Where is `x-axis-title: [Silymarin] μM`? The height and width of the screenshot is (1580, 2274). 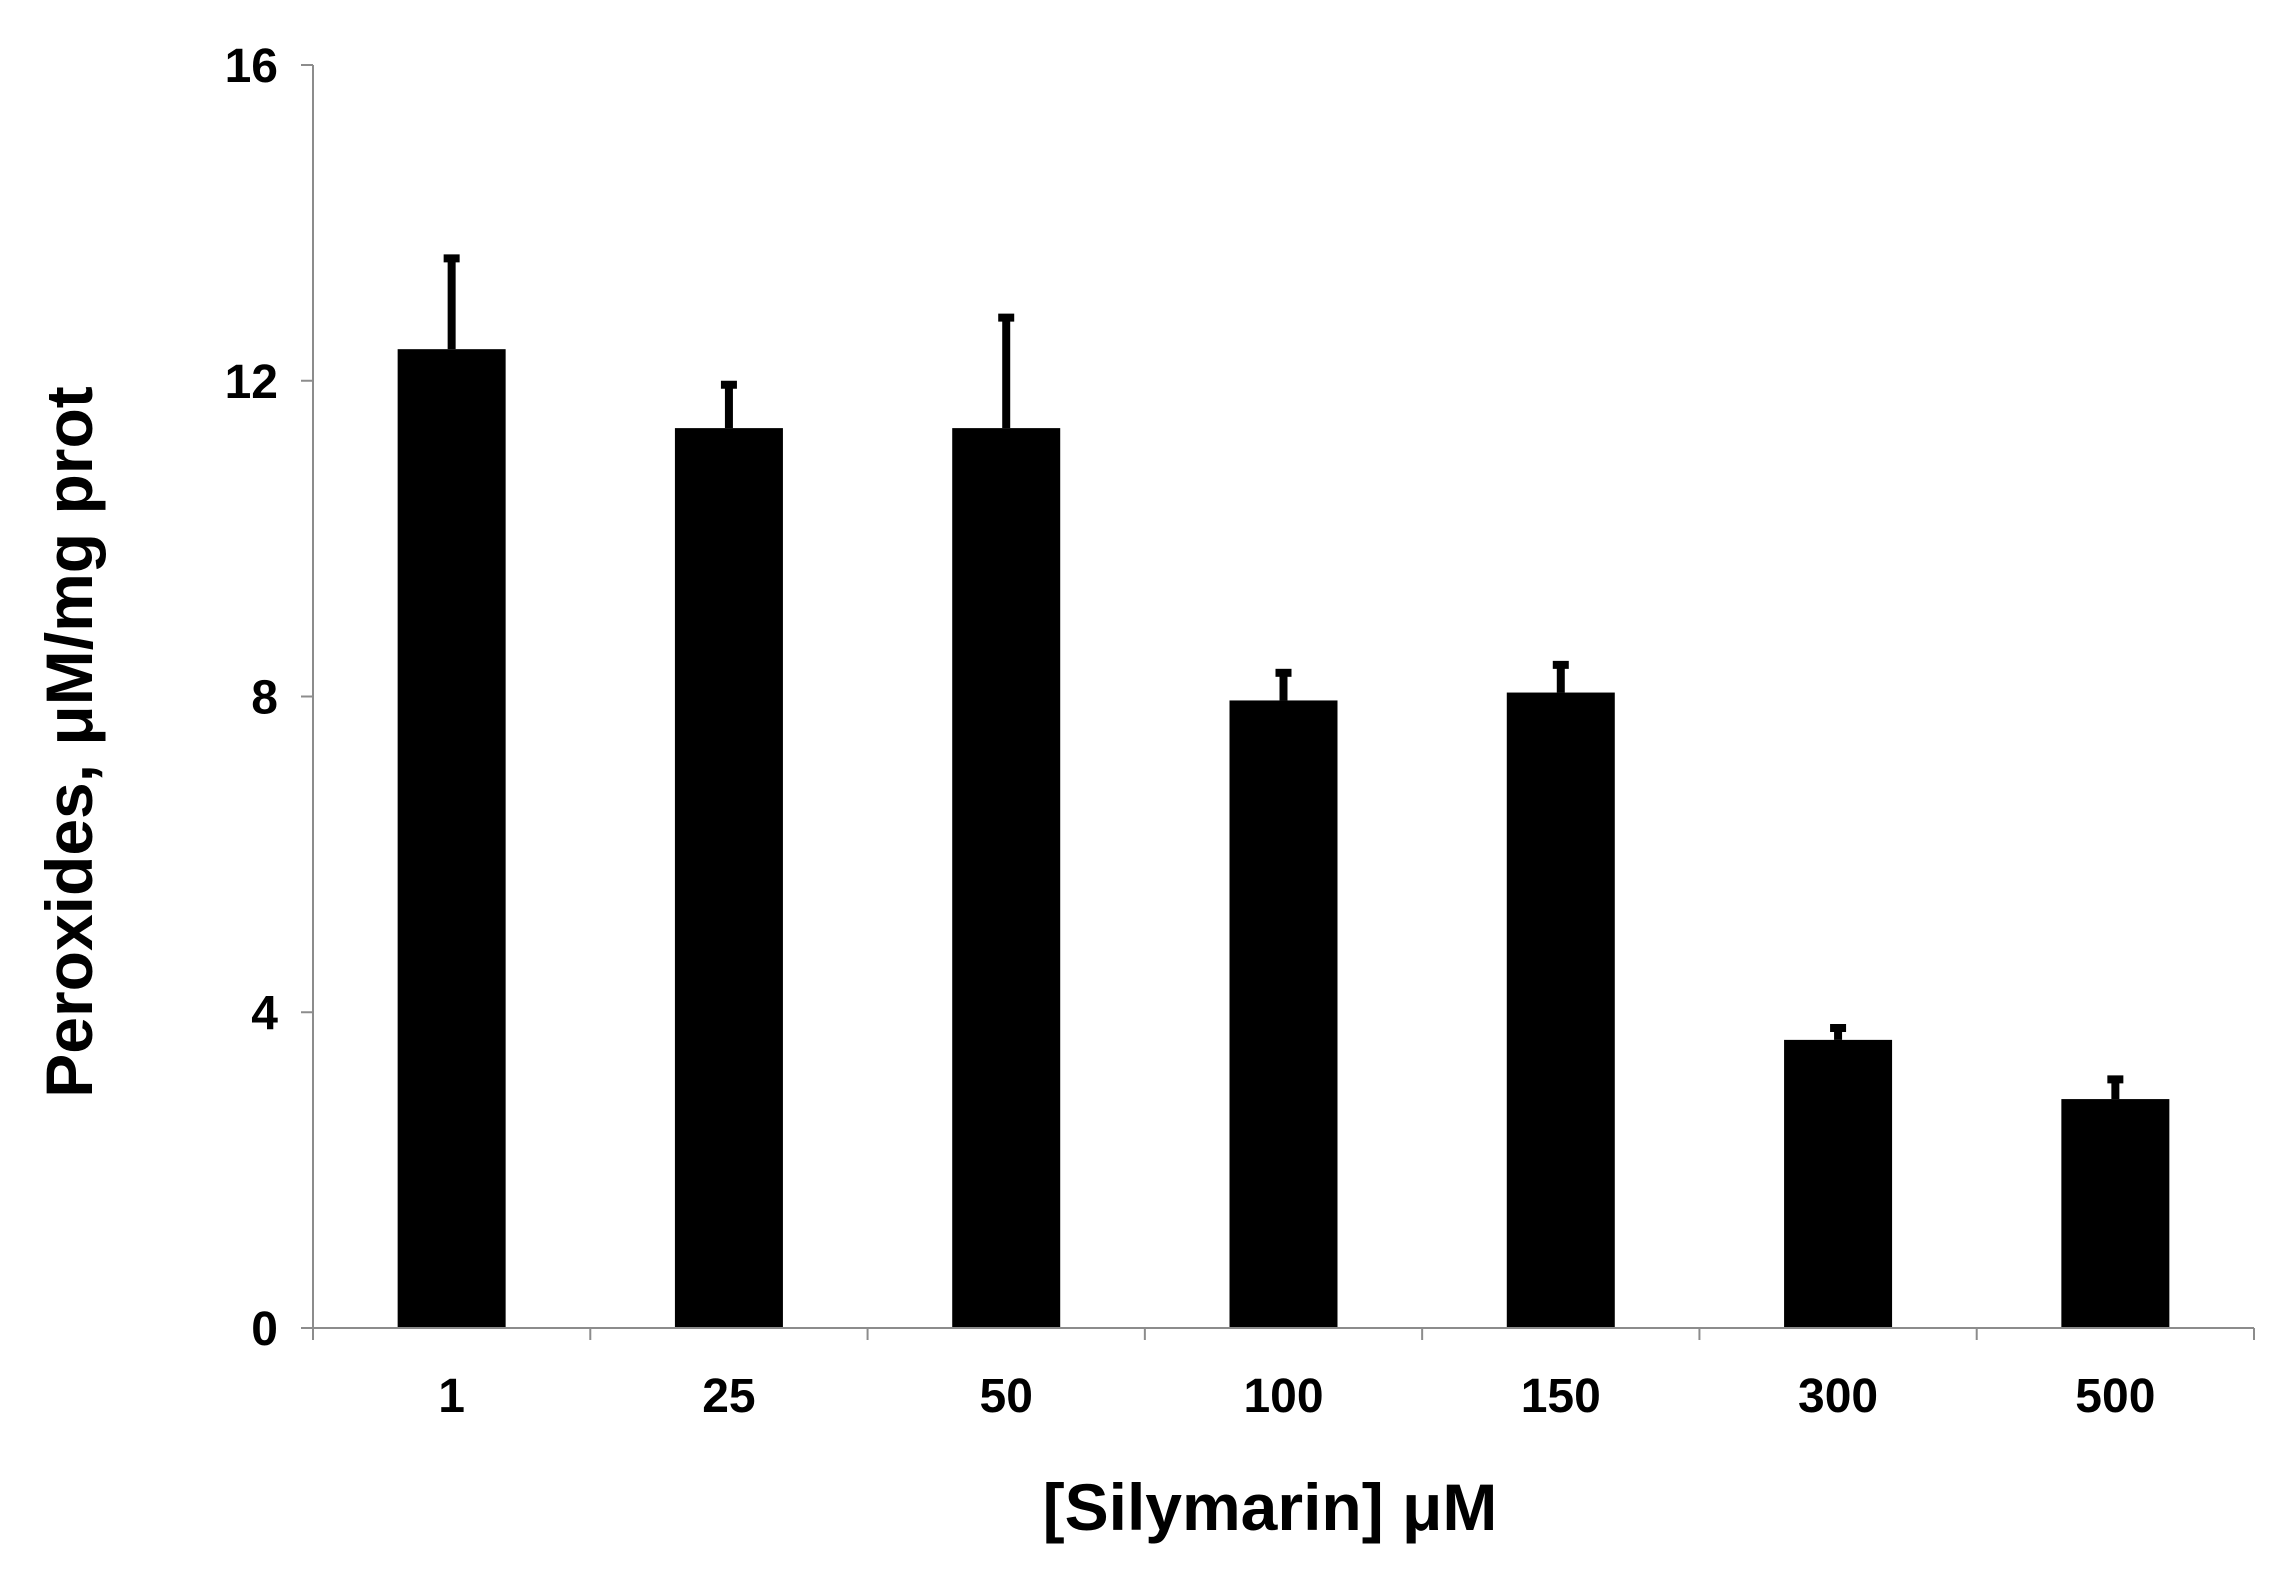
x-axis-title: [Silymarin] μM is located at coordinates (1270, 1507).